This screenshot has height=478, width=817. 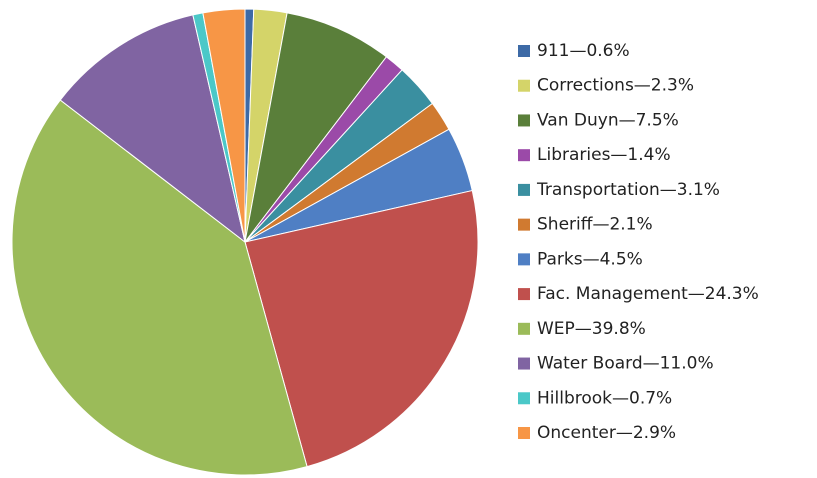 What do you see at coordinates (648, 294) in the screenshot?
I see `legend-label: Fac. Management—24.3%` at bounding box center [648, 294].